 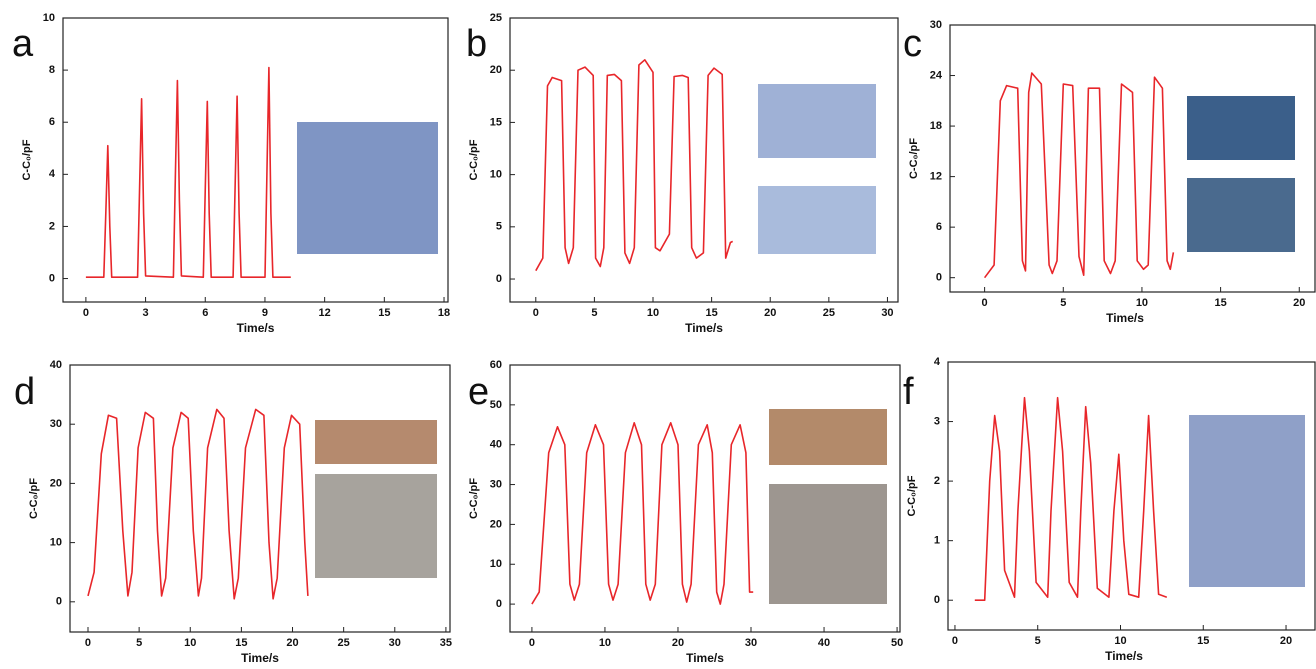 I want to click on x-tick-label: 6, so click(x=205, y=313).